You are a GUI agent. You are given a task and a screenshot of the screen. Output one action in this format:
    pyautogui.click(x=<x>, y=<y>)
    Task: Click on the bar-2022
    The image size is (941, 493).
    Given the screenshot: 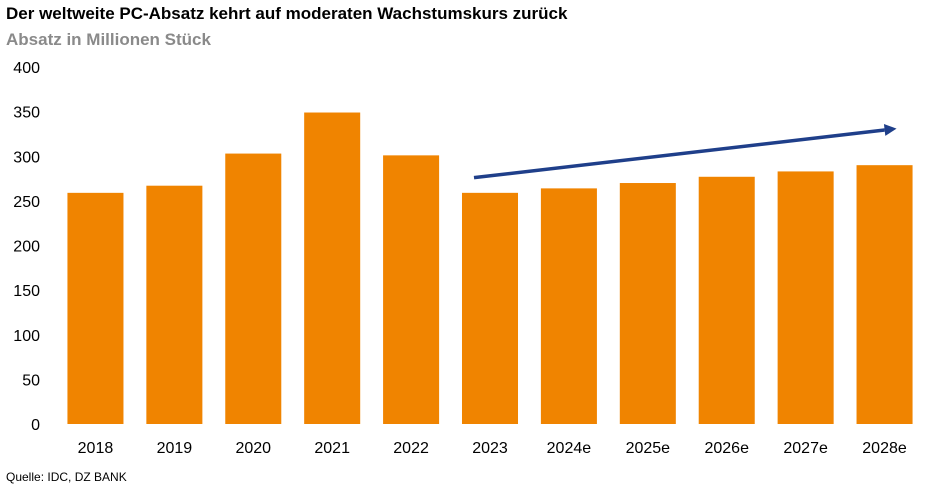 What is the action you would take?
    pyautogui.click(x=411, y=290)
    